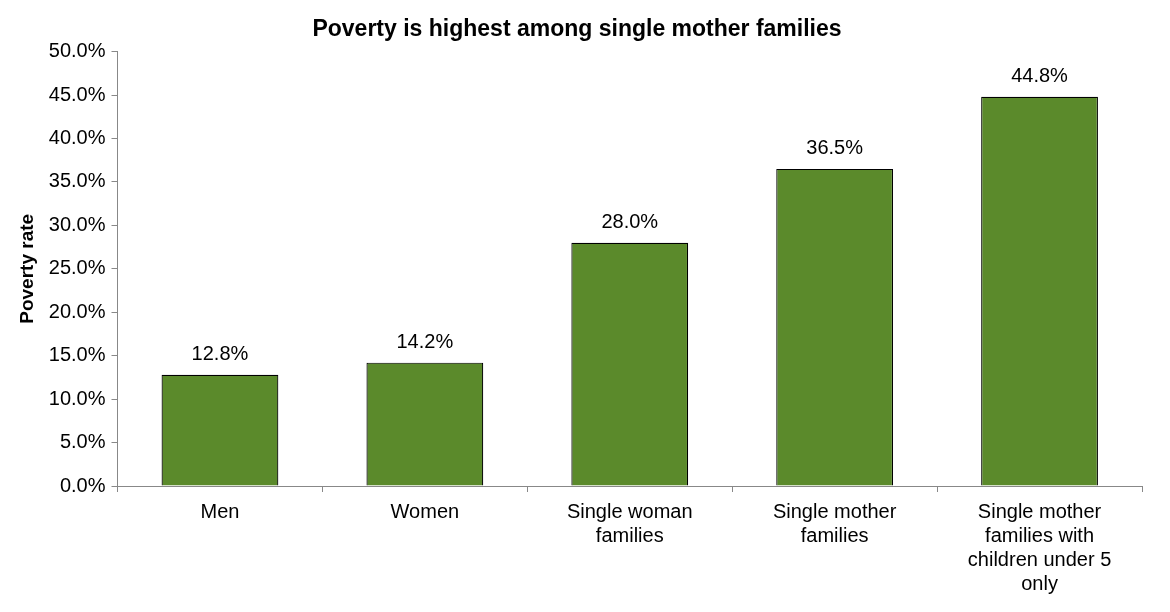 The width and height of the screenshot is (1170, 612). What do you see at coordinates (82, 484) in the screenshot?
I see `y-tick-label: 0.0%` at bounding box center [82, 484].